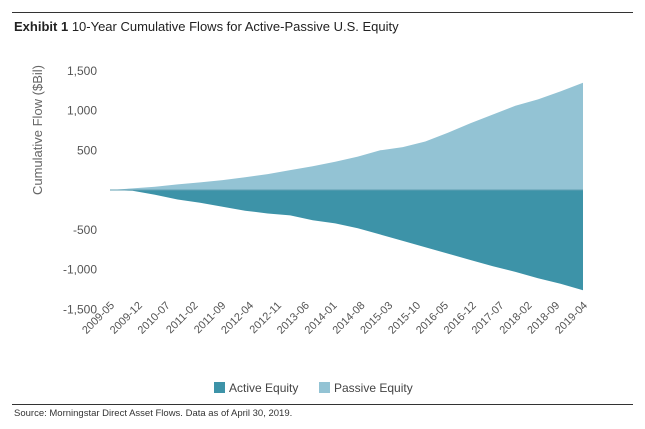 This screenshot has height=429, width=645. I want to click on legend-label-passive: Passive Equity, so click(373, 388).